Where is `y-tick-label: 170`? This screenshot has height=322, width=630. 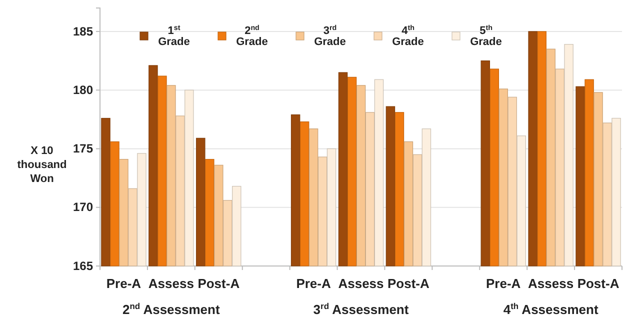 y-tick-label: 170 is located at coordinates (83, 207).